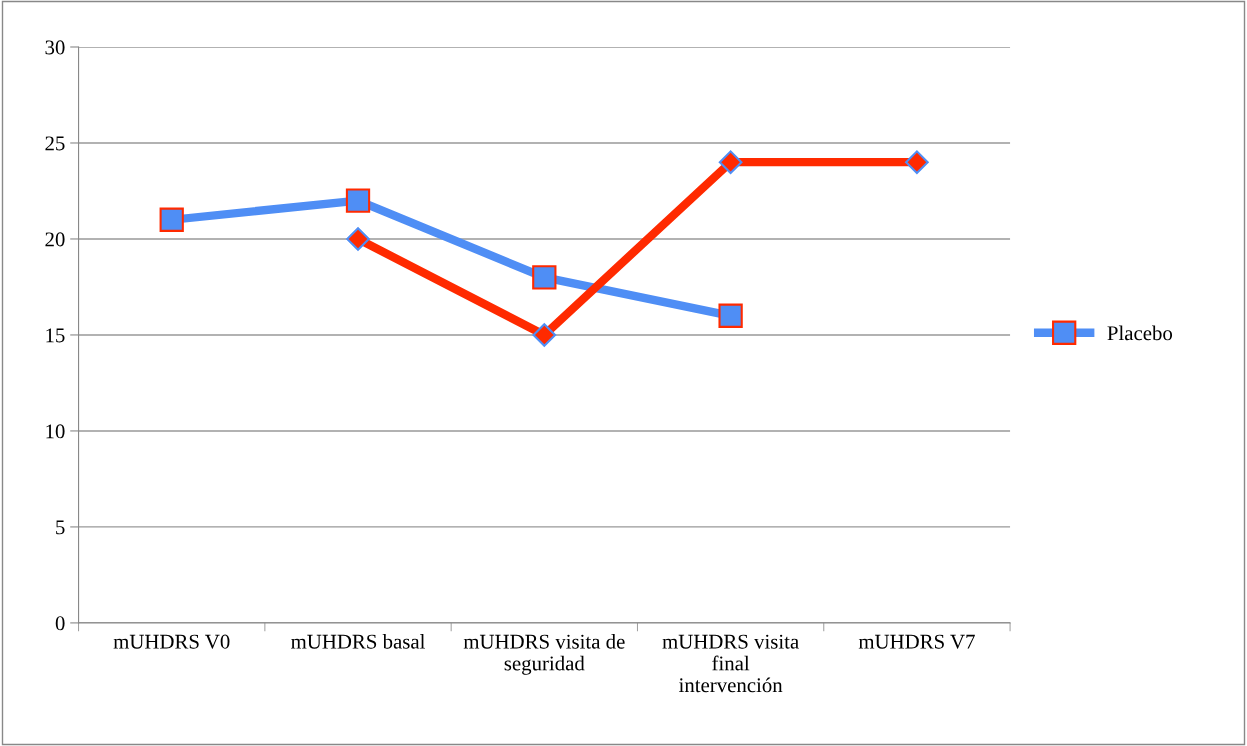  I want to click on y-tick-label: 30, so click(55, 47).